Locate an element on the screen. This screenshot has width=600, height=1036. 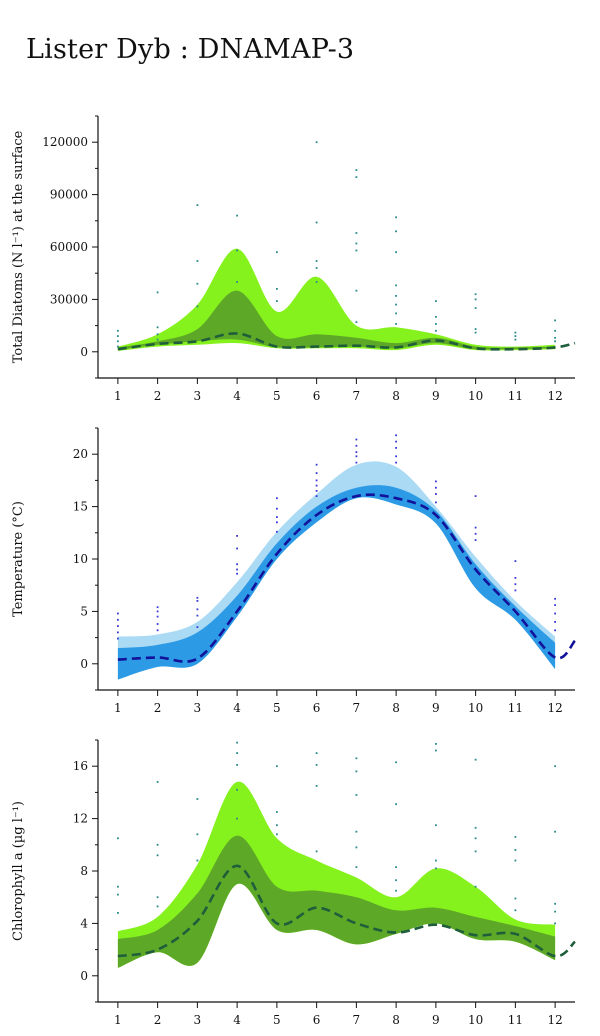
x-tick-label: 9 is located at coordinates (436, 1020).